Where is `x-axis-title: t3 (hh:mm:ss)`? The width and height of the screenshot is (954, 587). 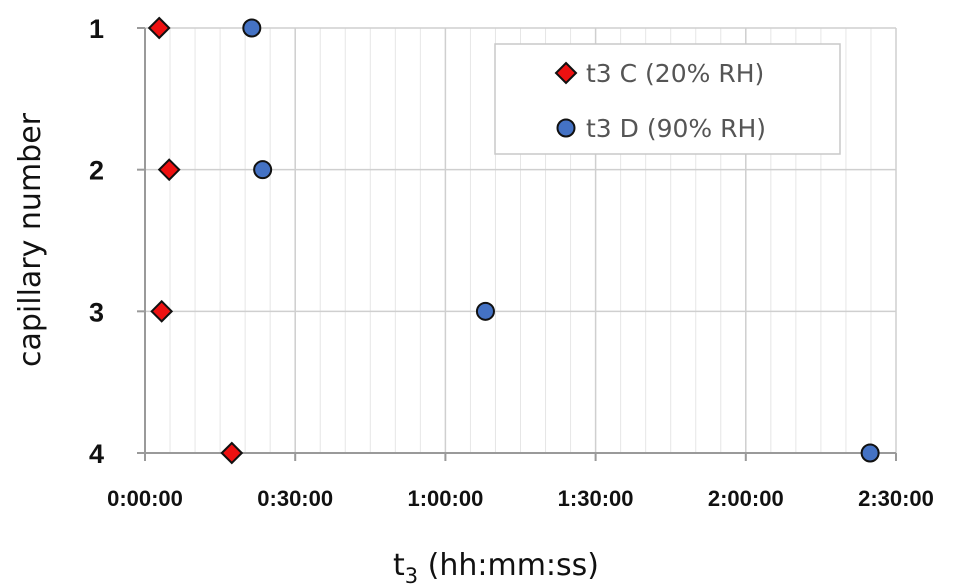 x-axis-title: t3 (hh:mm:ss) is located at coordinates (496, 567).